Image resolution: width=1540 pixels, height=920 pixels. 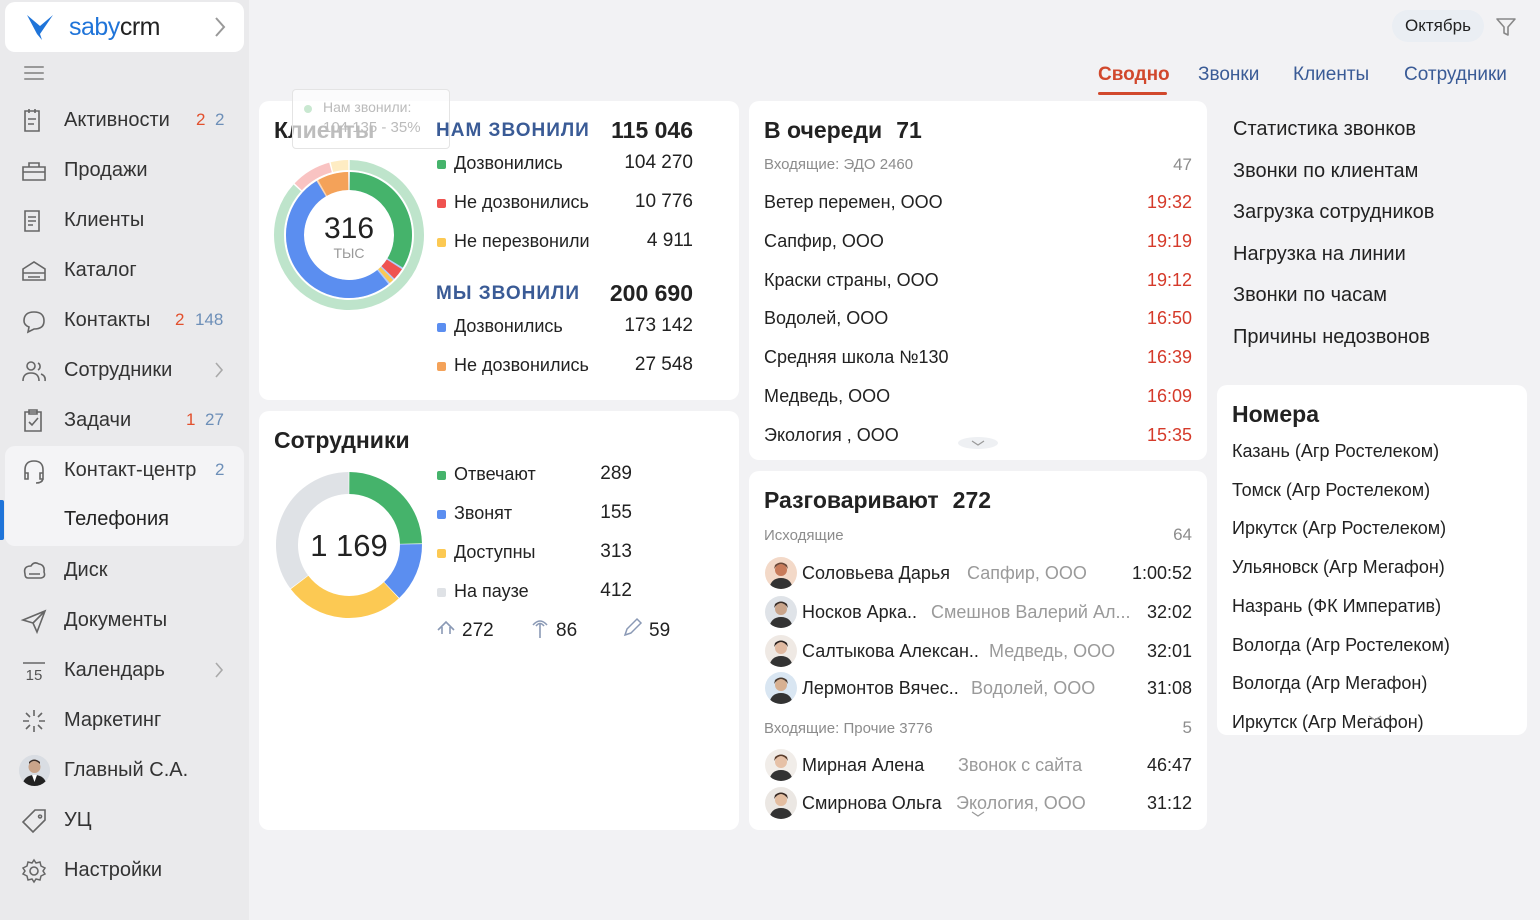 I want to click on count-unread-badge: 2, so click(x=180, y=319).